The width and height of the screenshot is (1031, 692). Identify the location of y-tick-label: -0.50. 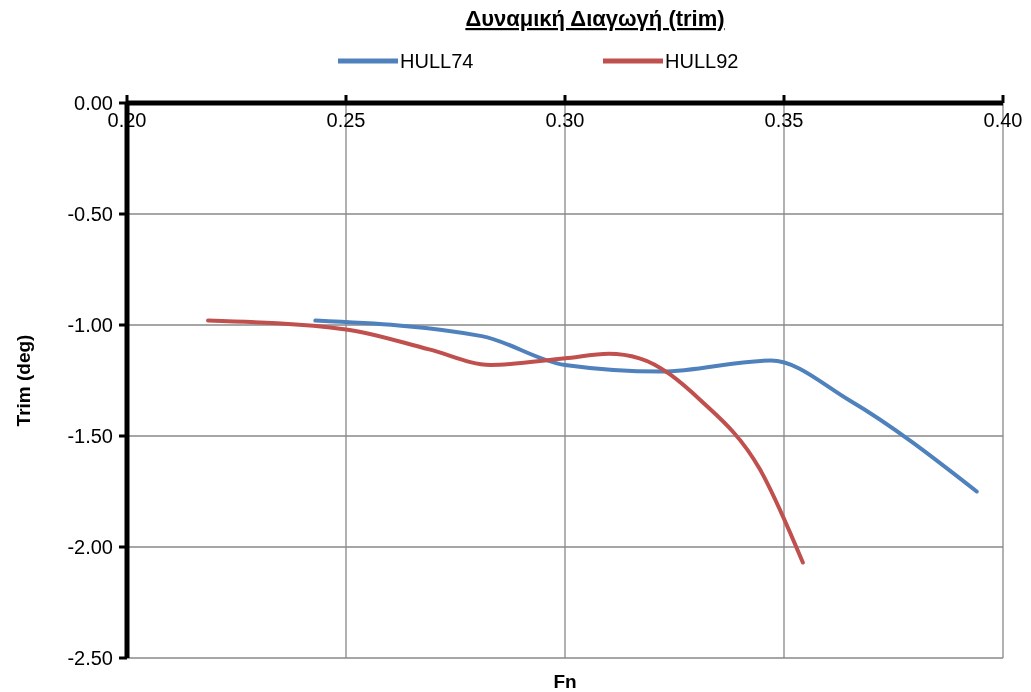
(90, 214).